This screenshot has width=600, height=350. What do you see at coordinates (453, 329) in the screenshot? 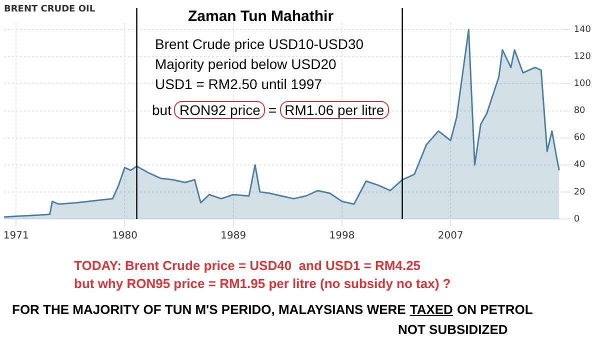
I see `text: NOT SUBSIDIZED` at bounding box center [453, 329].